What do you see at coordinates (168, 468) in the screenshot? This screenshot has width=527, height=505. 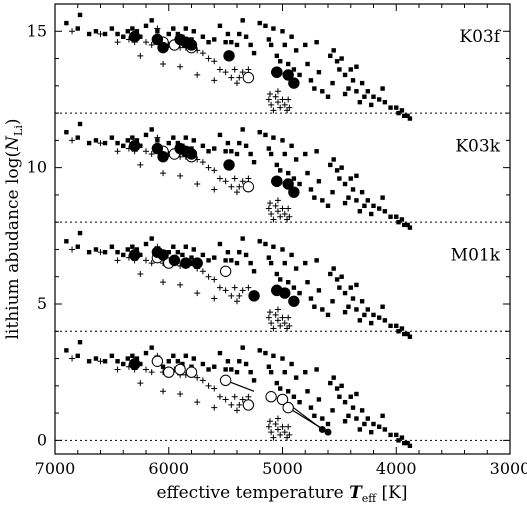 I see `x-tick-label: 6000` at bounding box center [168, 468].